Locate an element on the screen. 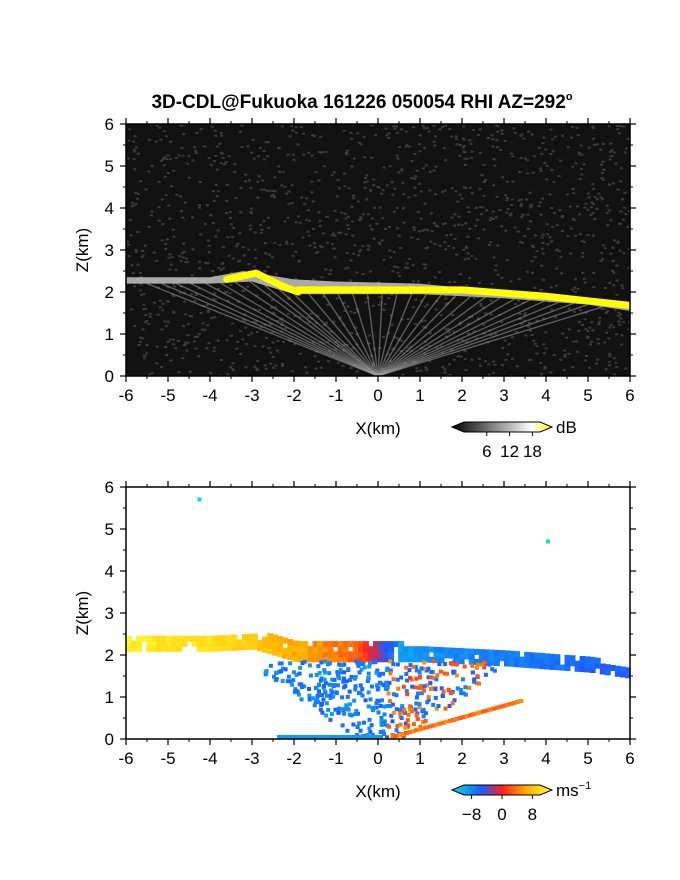 Image resolution: width=680 pixels, height=880 pixels. y-tick-label: 3 is located at coordinates (109, 613).